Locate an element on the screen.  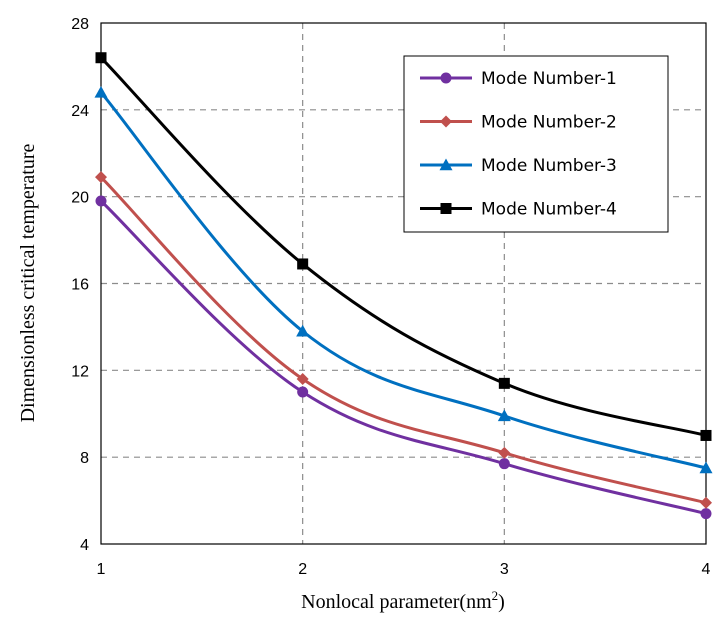
x-axis-label-close: ) is located at coordinates (501, 602).